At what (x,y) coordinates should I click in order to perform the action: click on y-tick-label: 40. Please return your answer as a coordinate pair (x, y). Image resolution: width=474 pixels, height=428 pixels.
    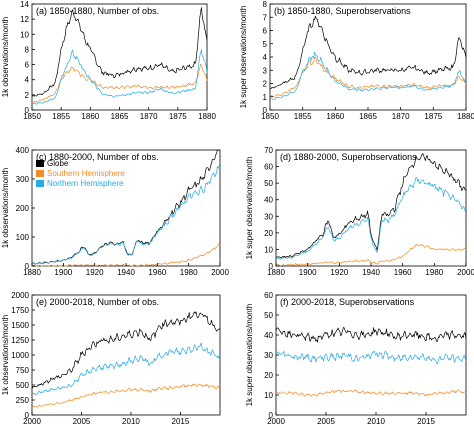
    Looking at the image, I should click on (268, 335).